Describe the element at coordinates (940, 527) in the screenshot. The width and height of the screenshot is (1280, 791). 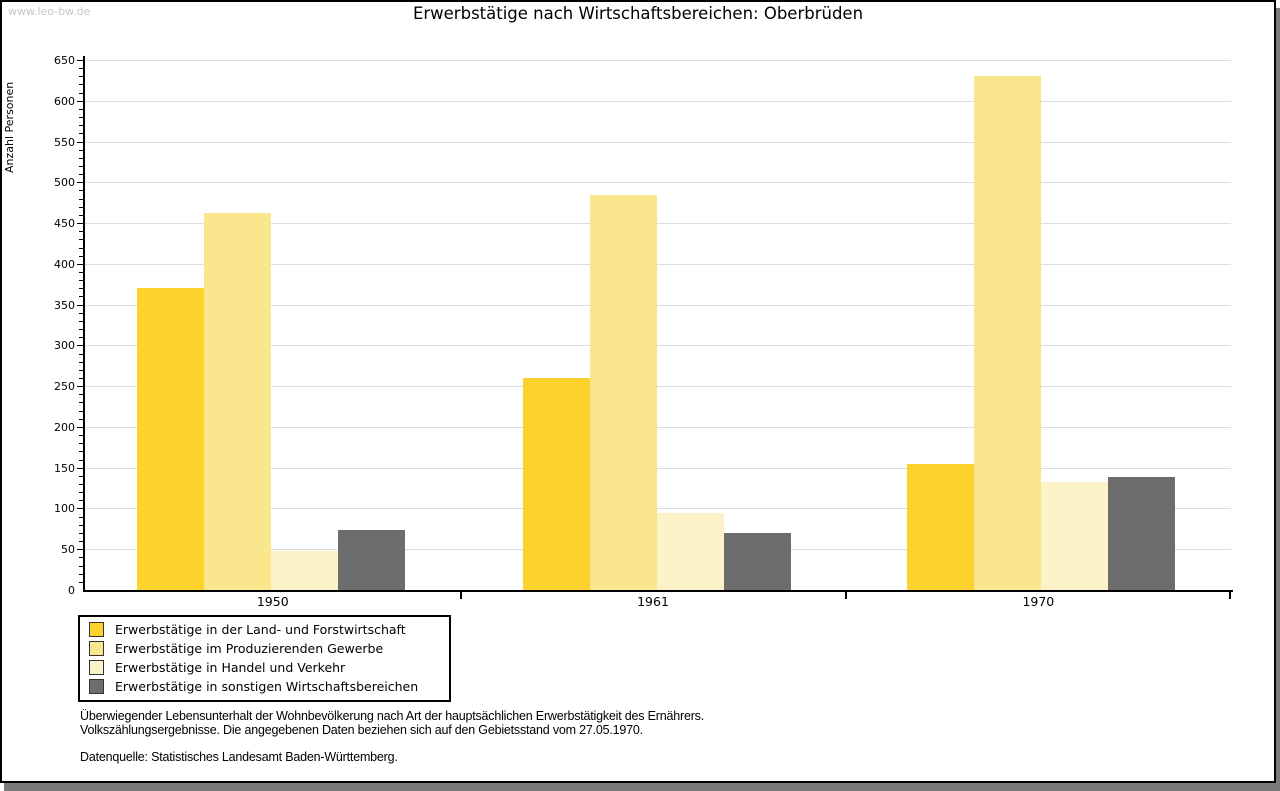
I see `bar-1970-series1` at that location.